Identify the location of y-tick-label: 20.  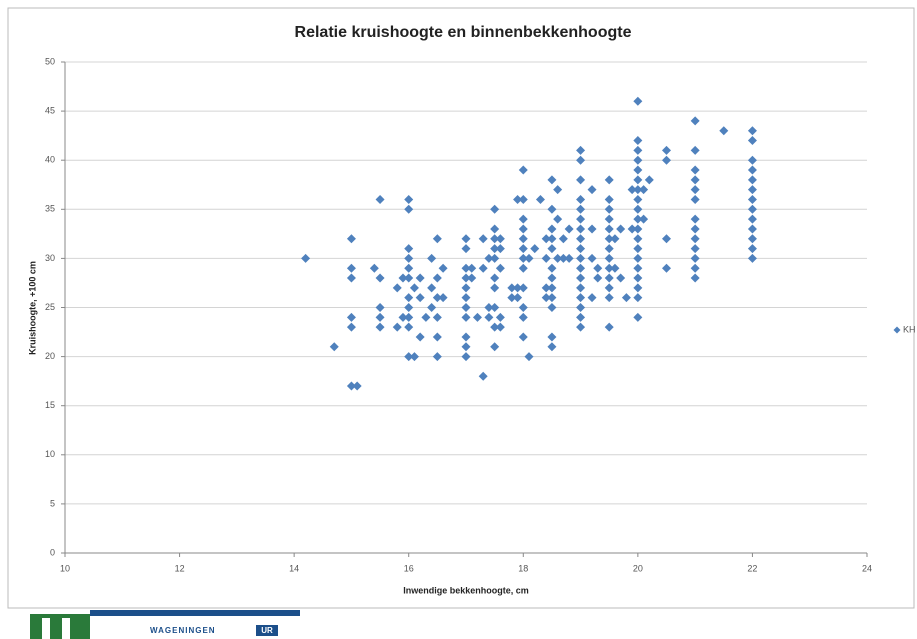
(50, 356).